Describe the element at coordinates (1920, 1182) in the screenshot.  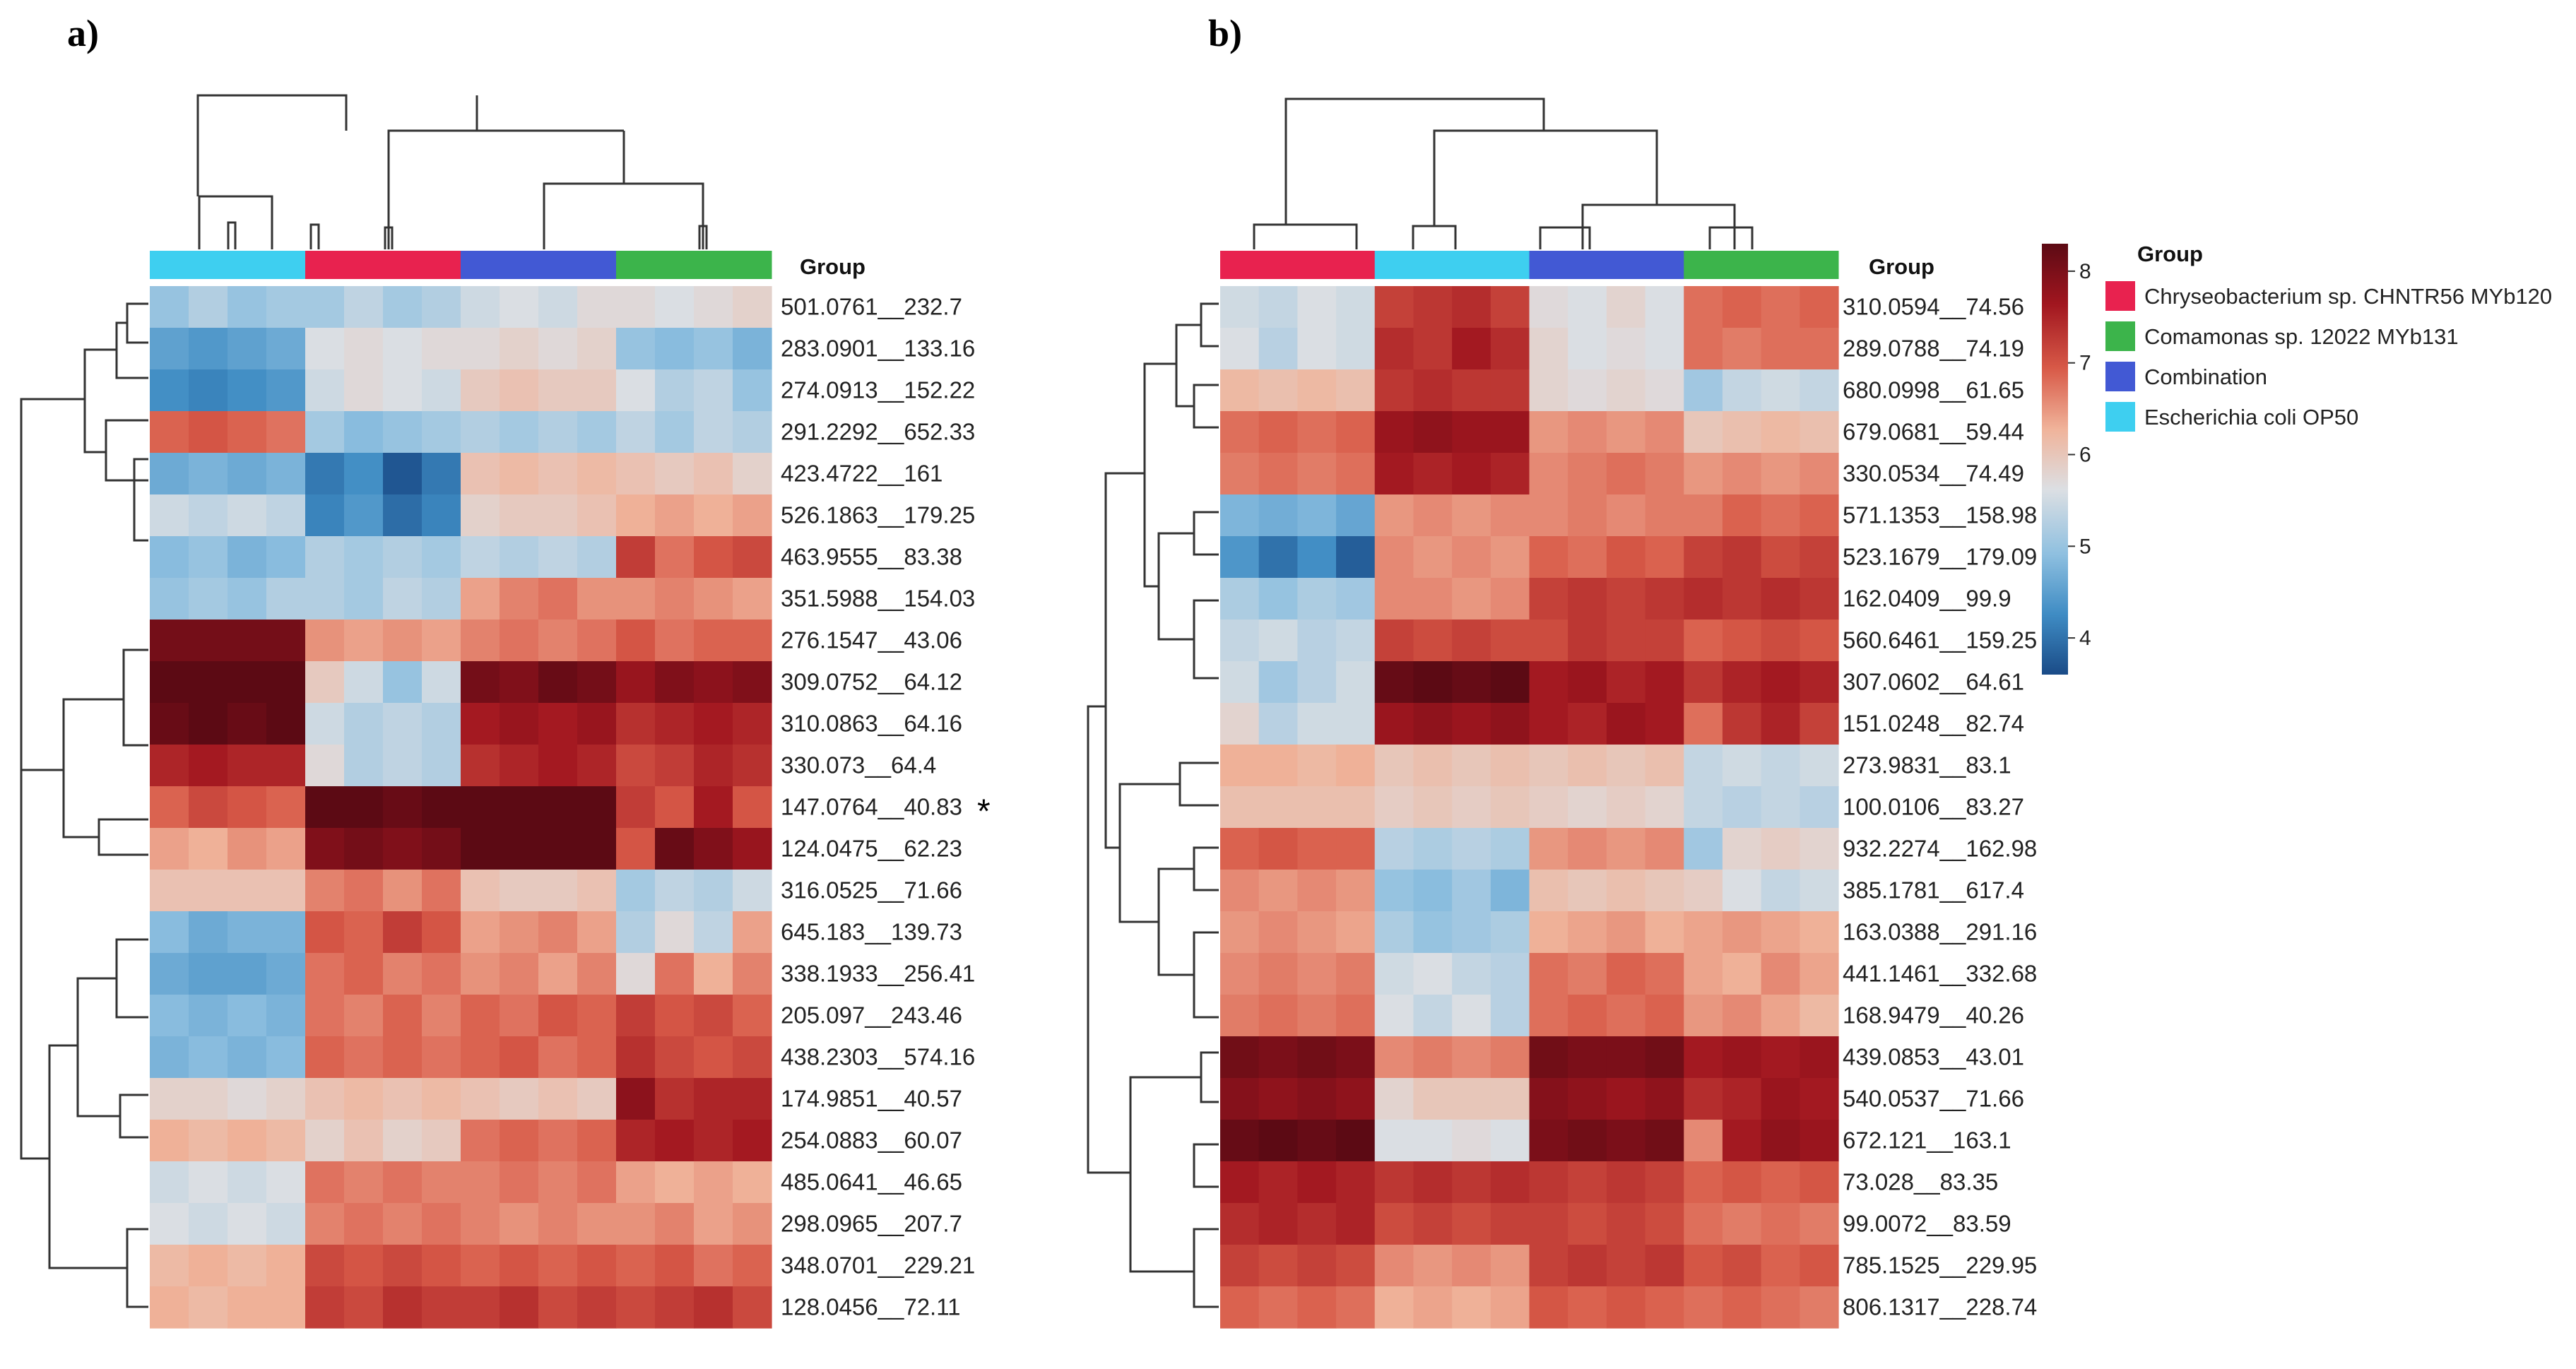
I see `row-label: 73.028__83.35` at that location.